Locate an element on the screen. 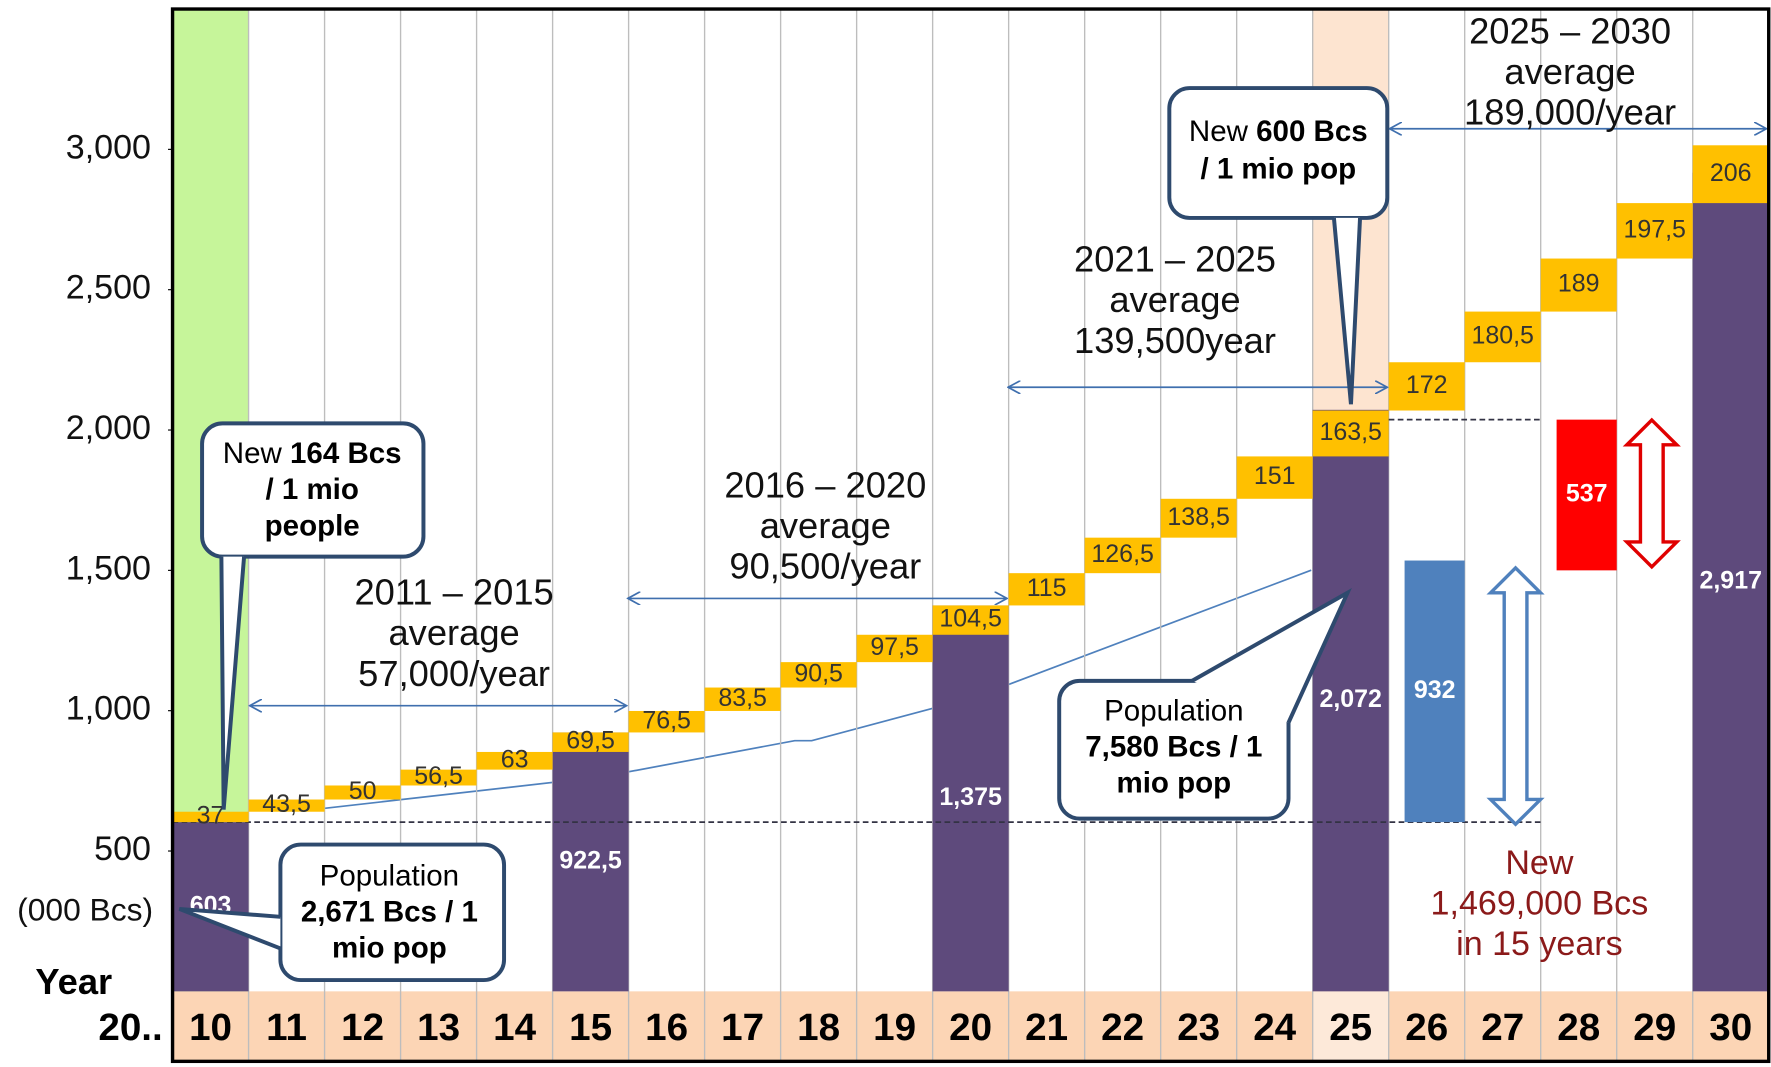 The image size is (1771, 1067). increment-label: 126,5 is located at coordinates (1122, 554).